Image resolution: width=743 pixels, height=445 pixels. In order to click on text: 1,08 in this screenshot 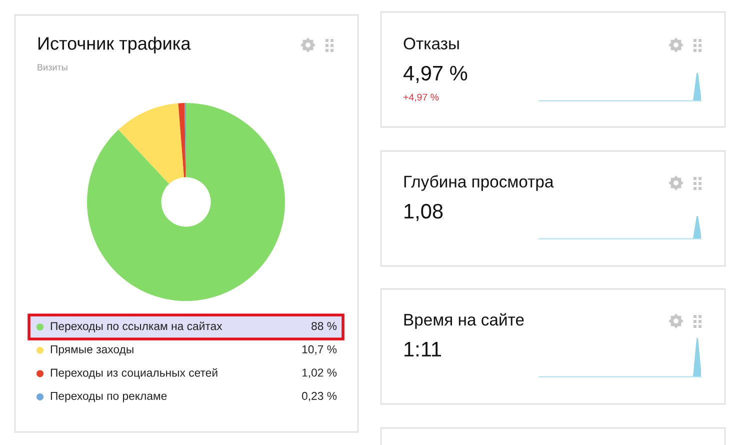, I will do `click(423, 213)`.